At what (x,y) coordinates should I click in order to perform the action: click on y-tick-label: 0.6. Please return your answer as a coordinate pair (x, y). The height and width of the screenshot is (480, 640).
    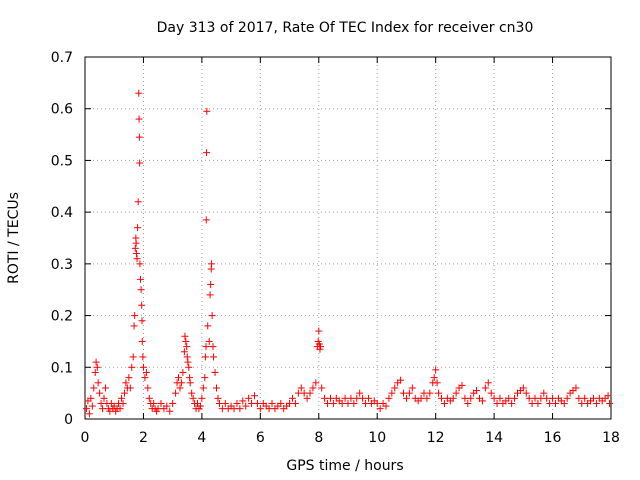
    Looking at the image, I should click on (62, 110).